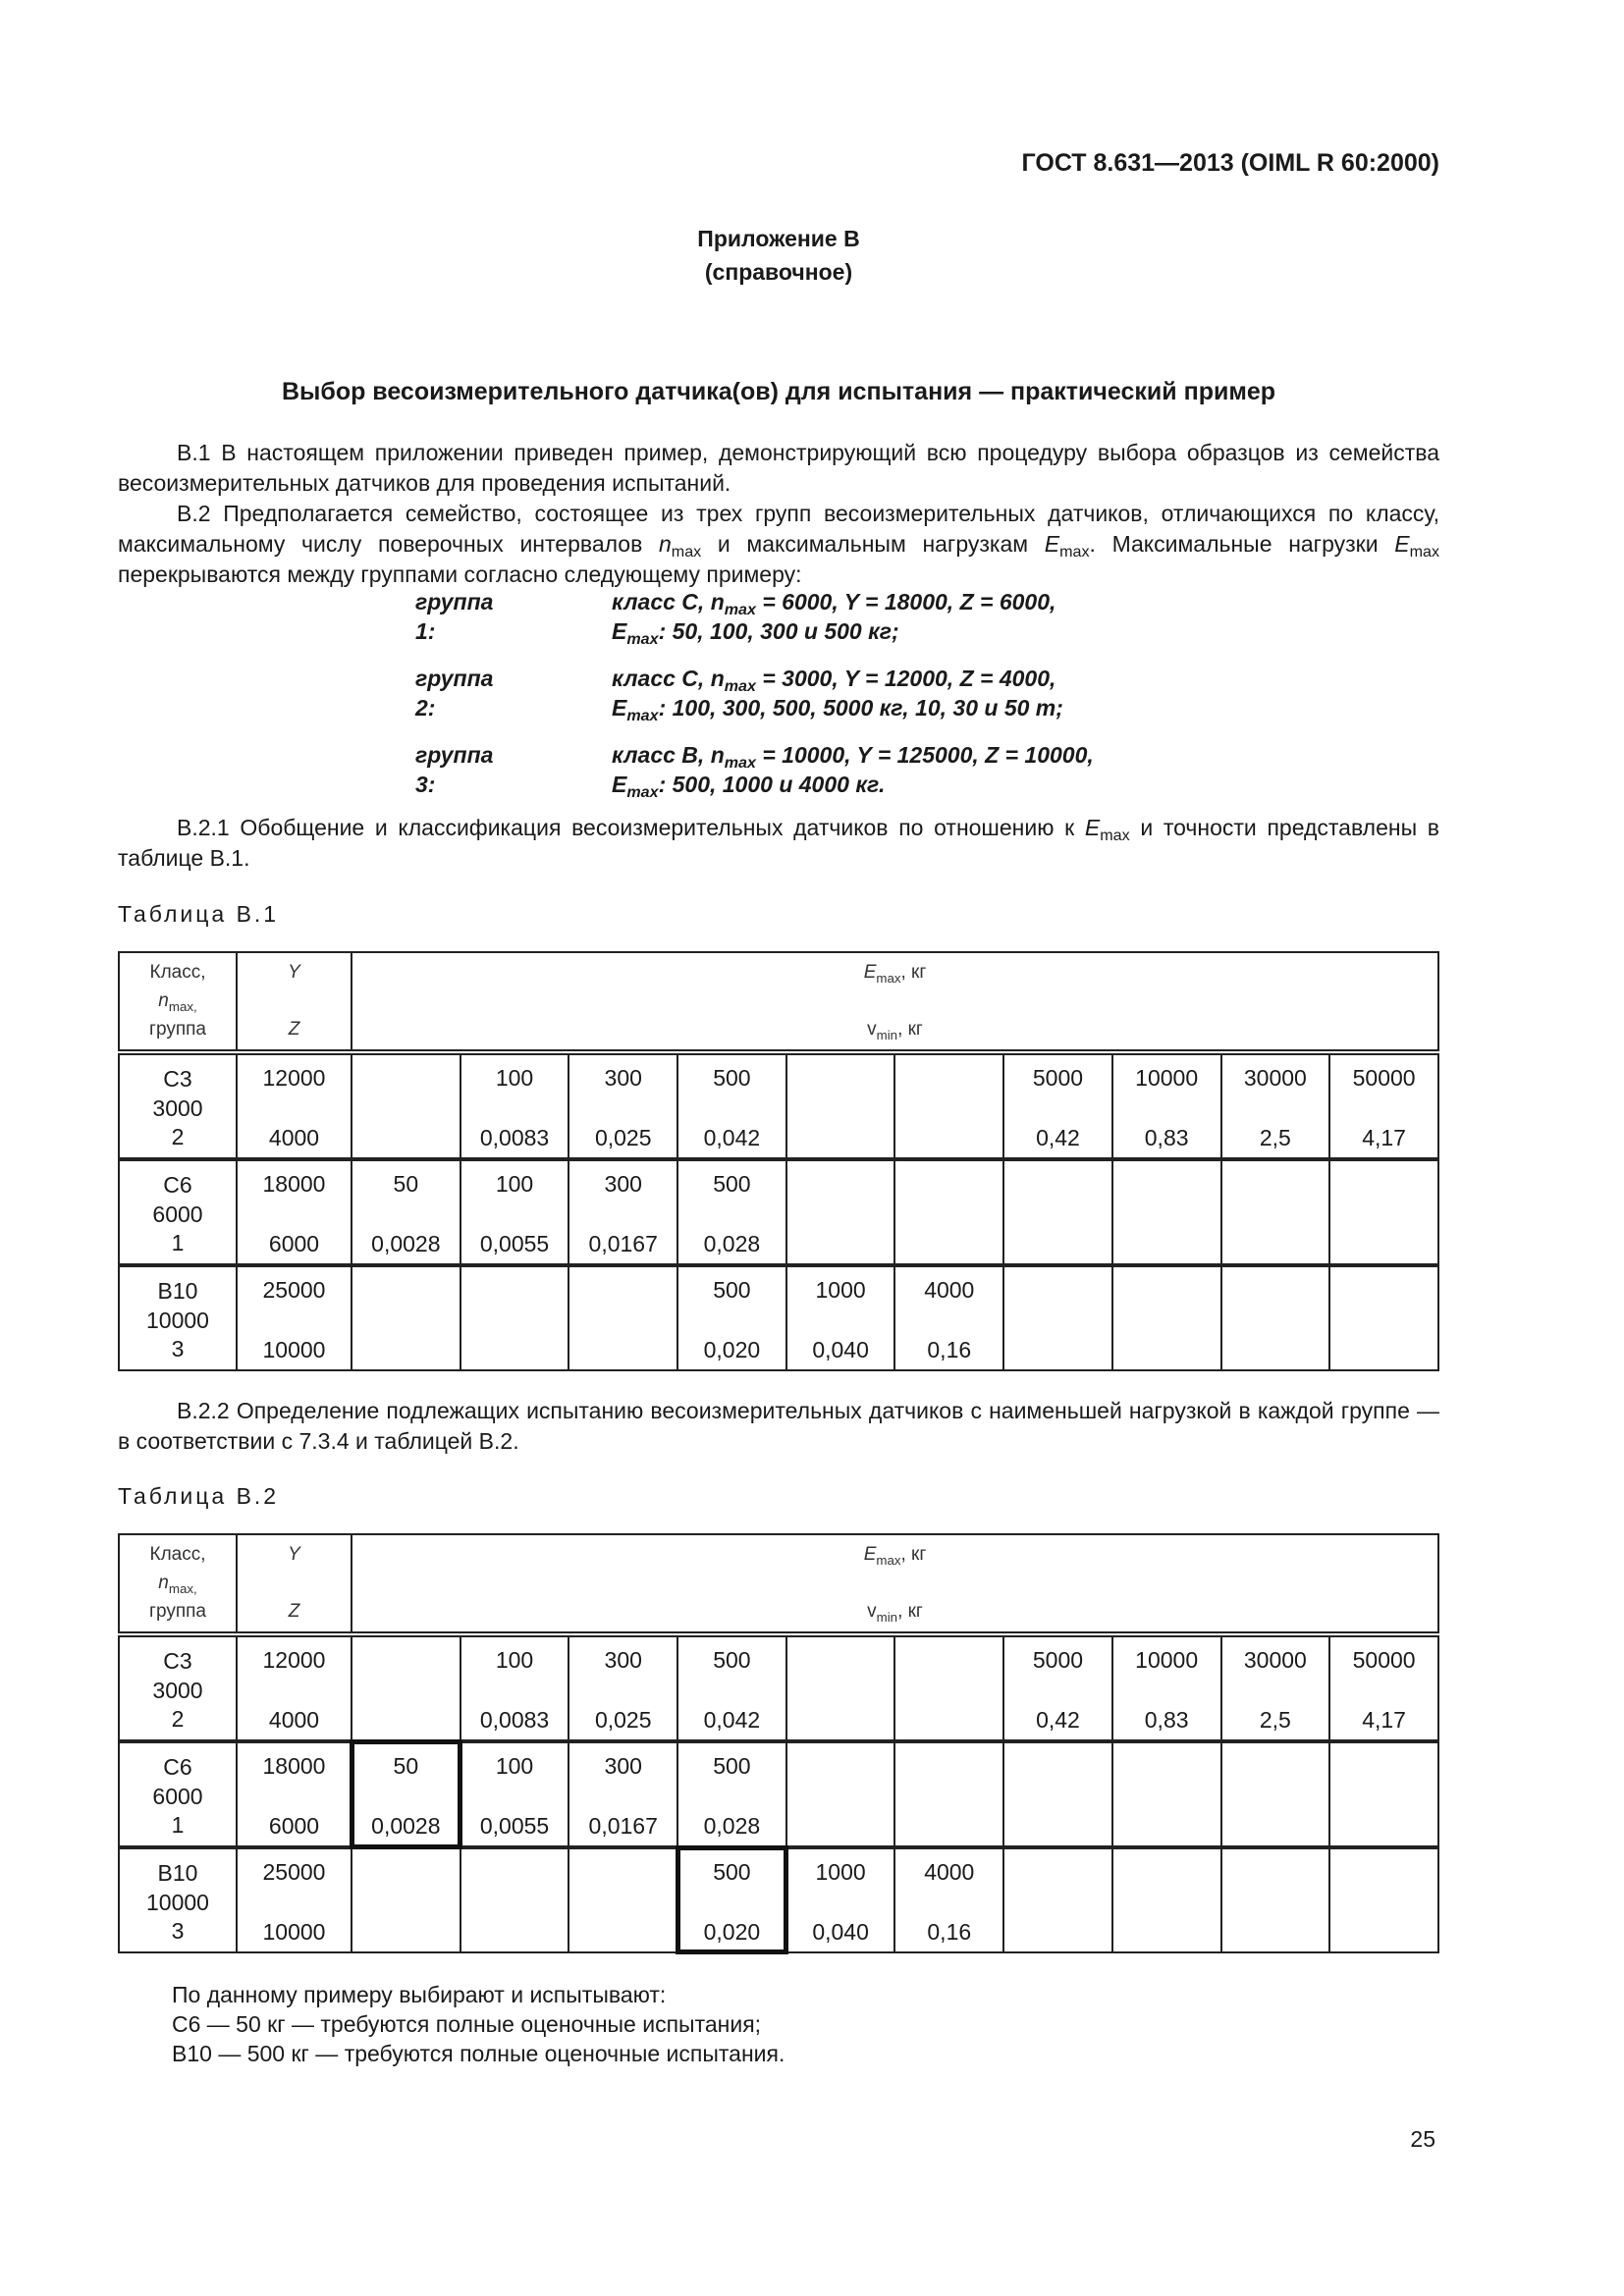  Describe the element at coordinates (872, 1611) in the screenshot. I see `symbol: v` at that location.